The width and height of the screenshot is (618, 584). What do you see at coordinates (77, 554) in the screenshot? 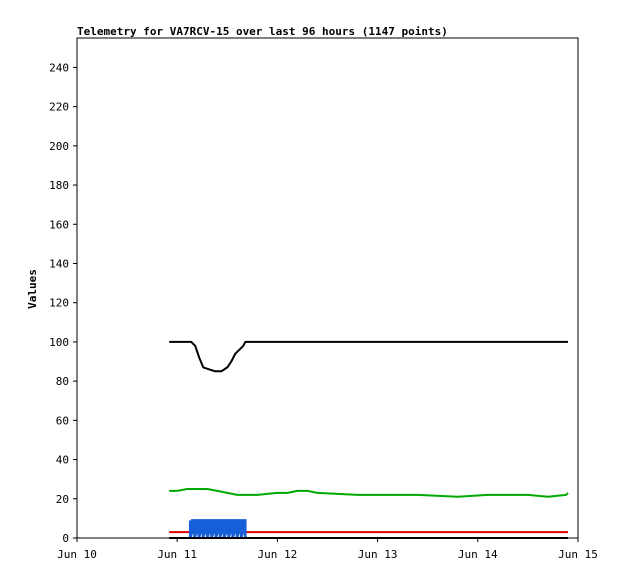
I see `x-tick-label: Jun 10` at bounding box center [77, 554].